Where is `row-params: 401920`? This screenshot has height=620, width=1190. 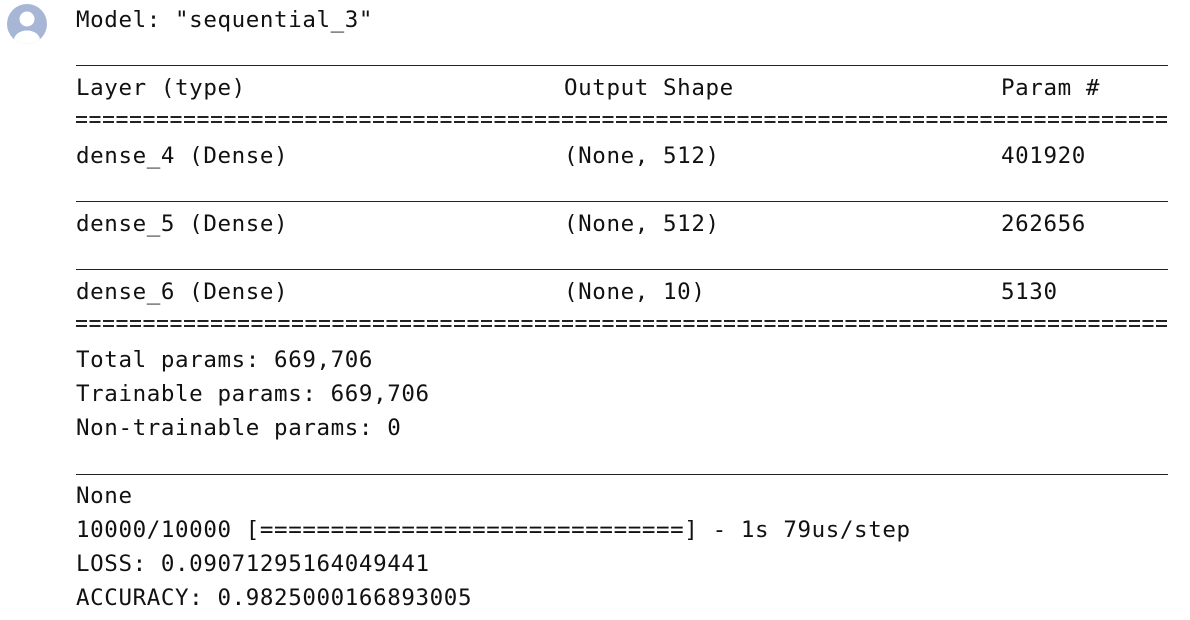 row-params: 401920 is located at coordinates (1043, 156).